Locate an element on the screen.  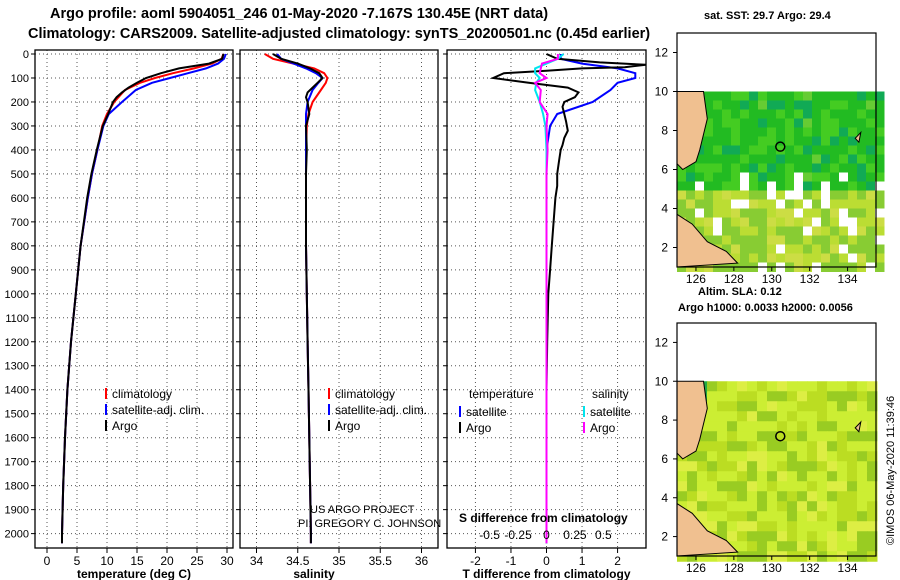
legend-label: Argo is located at coordinates (125, 426).